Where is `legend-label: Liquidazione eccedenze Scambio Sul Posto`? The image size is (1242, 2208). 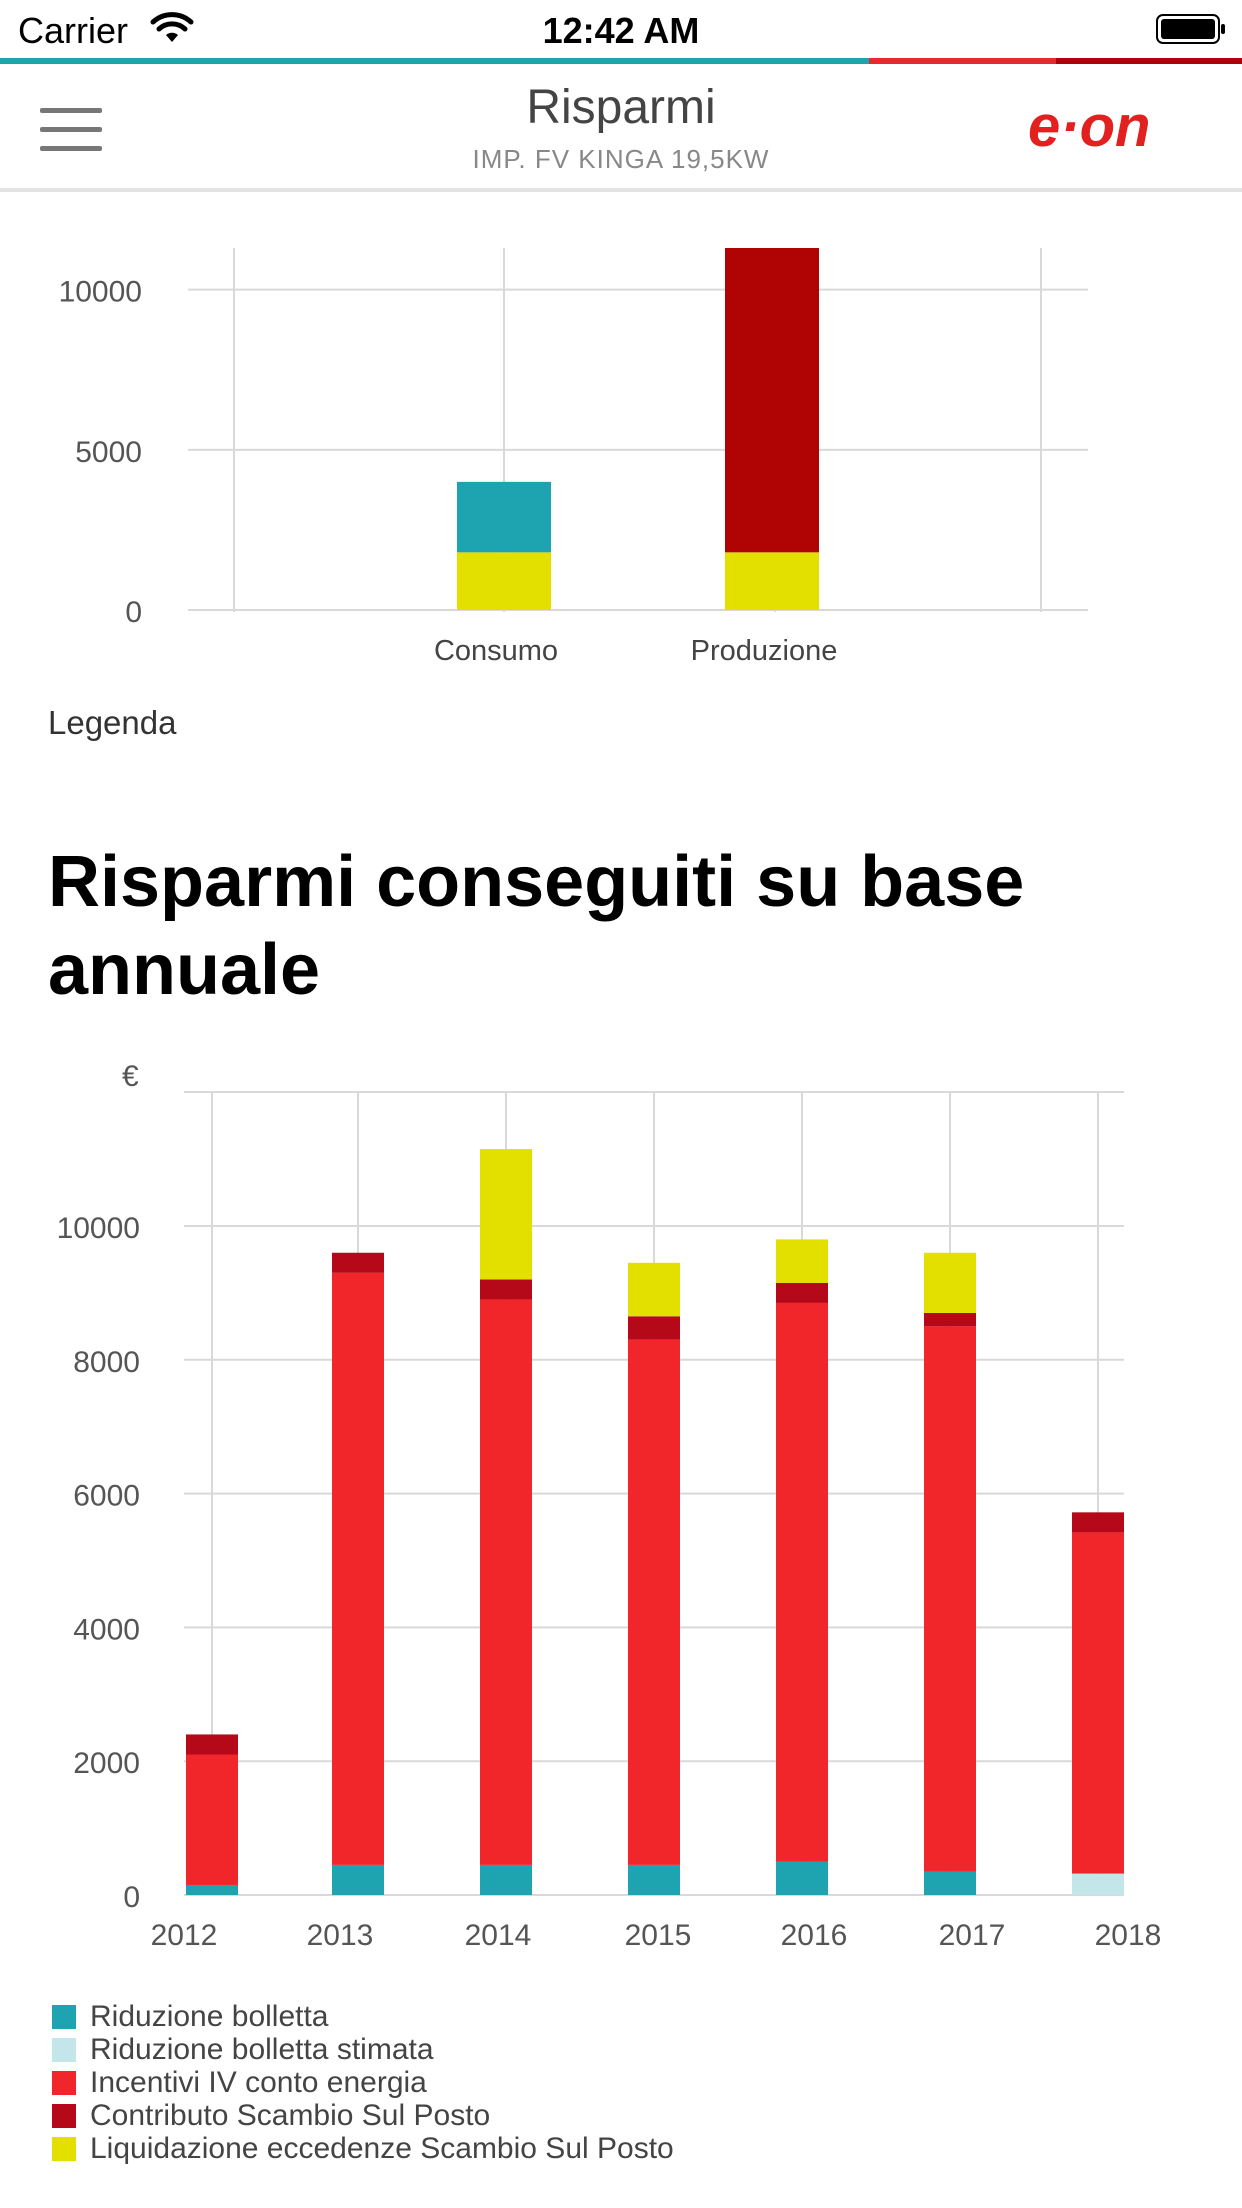
legend-label: Liquidazione eccedenze Scambio Sul Posto is located at coordinates (382, 2148).